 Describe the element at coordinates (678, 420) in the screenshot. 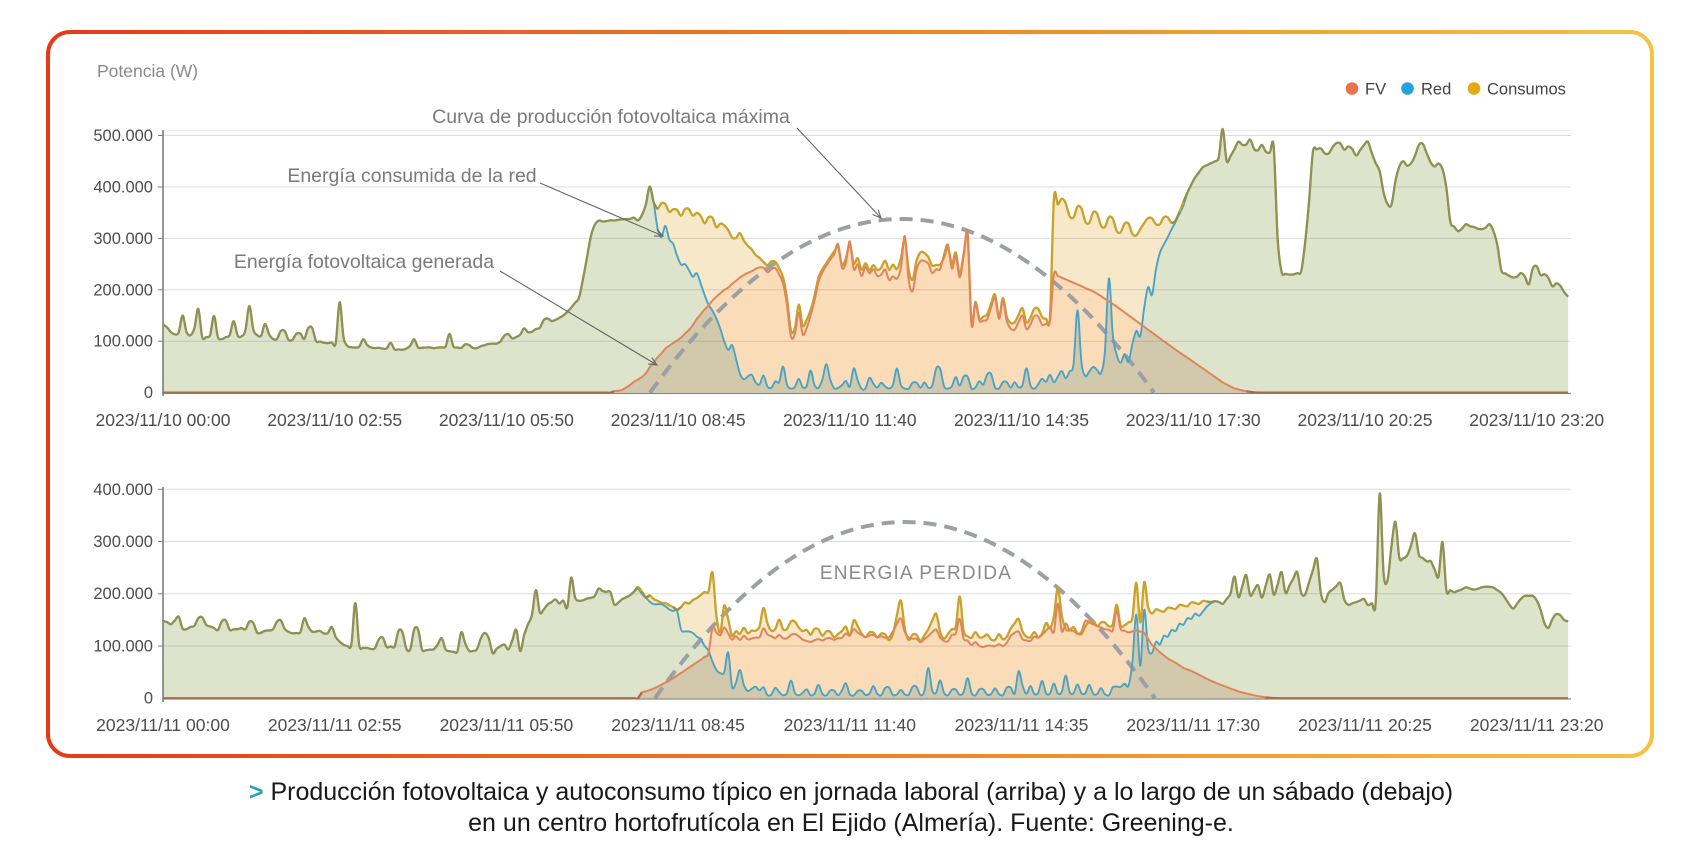

I see `svg-text: 2023/11/10 08:45` at that location.